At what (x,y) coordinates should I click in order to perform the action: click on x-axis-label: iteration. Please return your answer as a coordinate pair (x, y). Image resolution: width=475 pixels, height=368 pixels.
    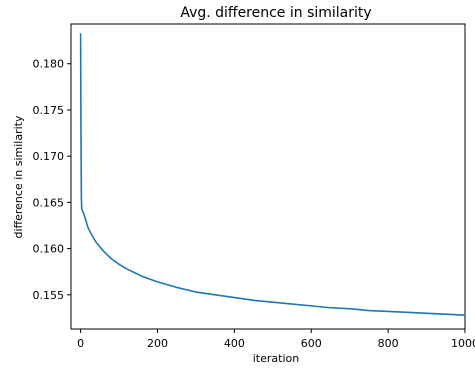
    Looking at the image, I should click on (276, 358).